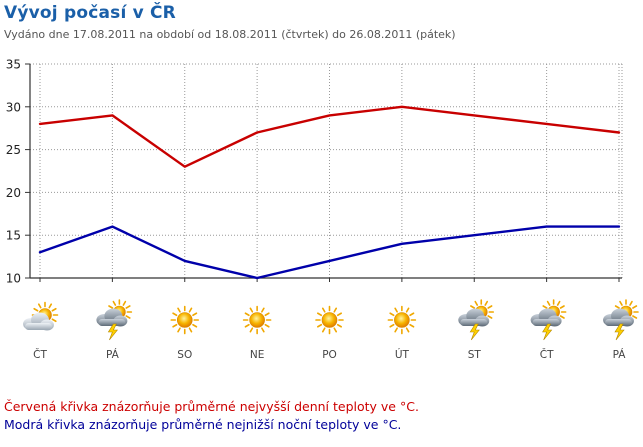  I want to click on sun-behind-cloud-icon, so click(41, 316).